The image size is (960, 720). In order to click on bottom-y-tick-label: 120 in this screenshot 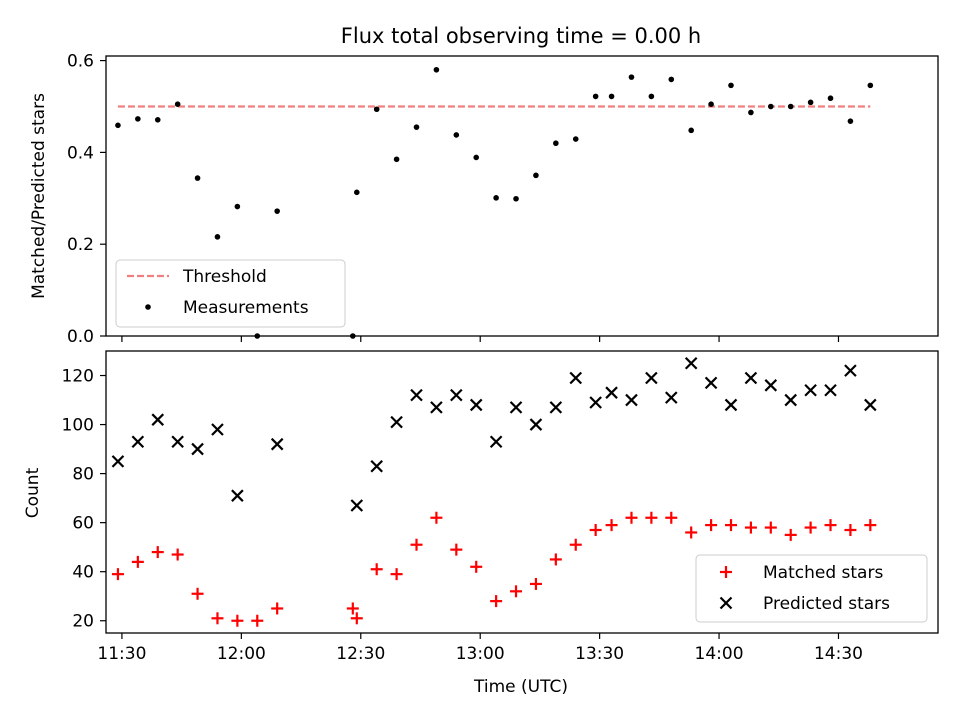, I will do `click(78, 377)`.